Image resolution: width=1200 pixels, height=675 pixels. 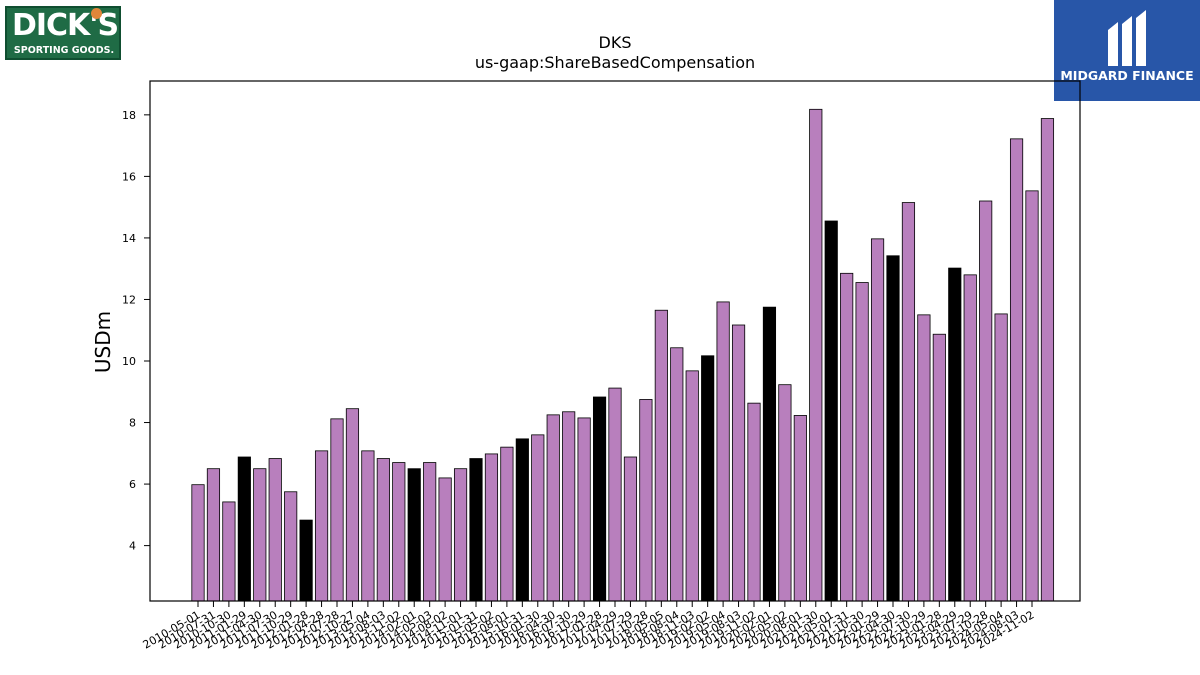 What do you see at coordinates (132, 546) in the screenshot?
I see `y-tick-label: 4` at bounding box center [132, 546].